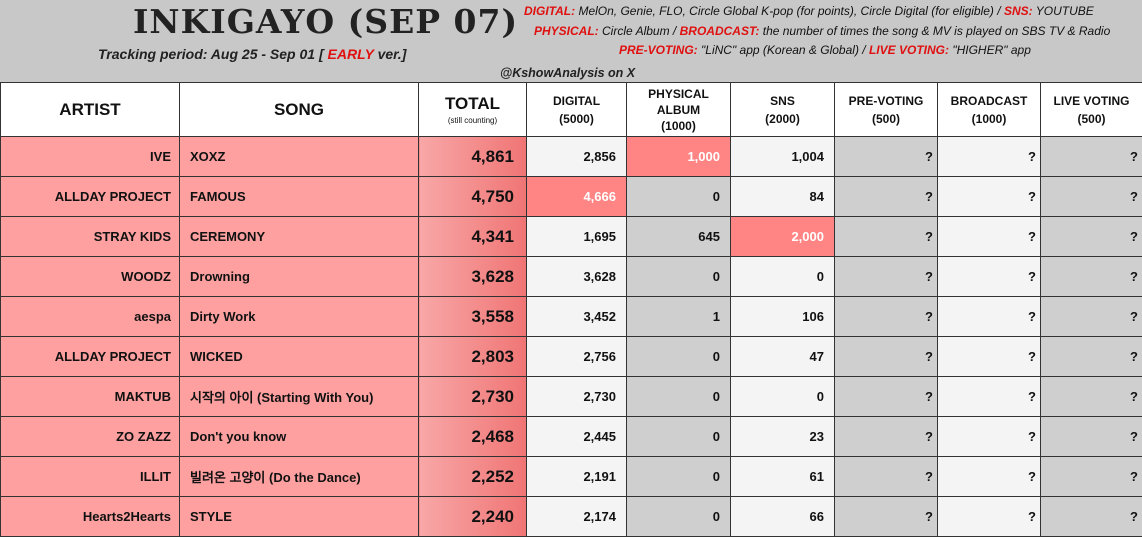  Describe the element at coordinates (299, 157) in the screenshot. I see `song-cell: XOXZ` at that location.